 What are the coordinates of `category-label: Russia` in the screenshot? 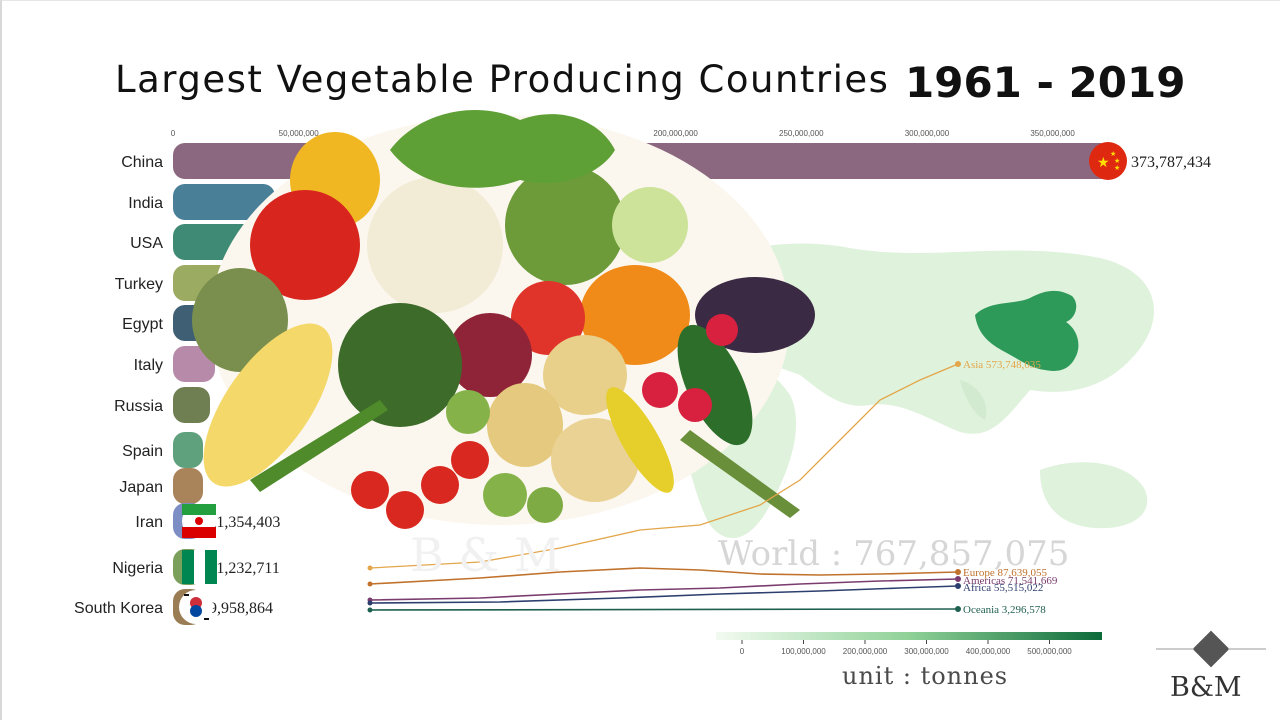 It's located at (138, 406).